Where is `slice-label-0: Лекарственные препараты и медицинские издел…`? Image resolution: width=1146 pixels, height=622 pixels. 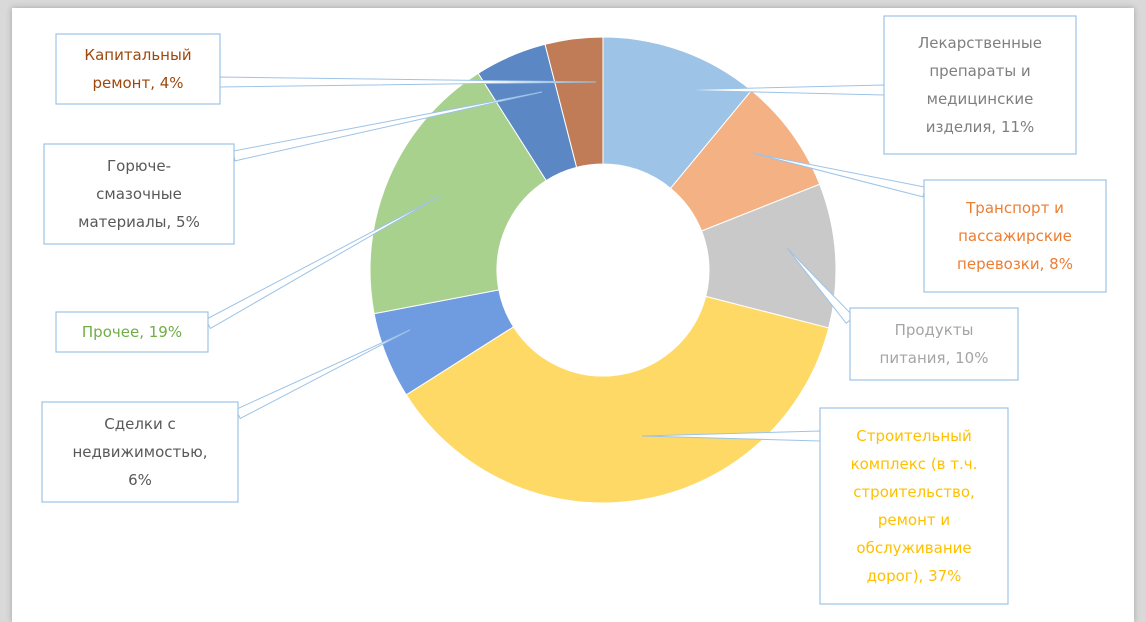
slice-label-0: Лекарственные препараты и медицинские издел… is located at coordinates (980, 85).